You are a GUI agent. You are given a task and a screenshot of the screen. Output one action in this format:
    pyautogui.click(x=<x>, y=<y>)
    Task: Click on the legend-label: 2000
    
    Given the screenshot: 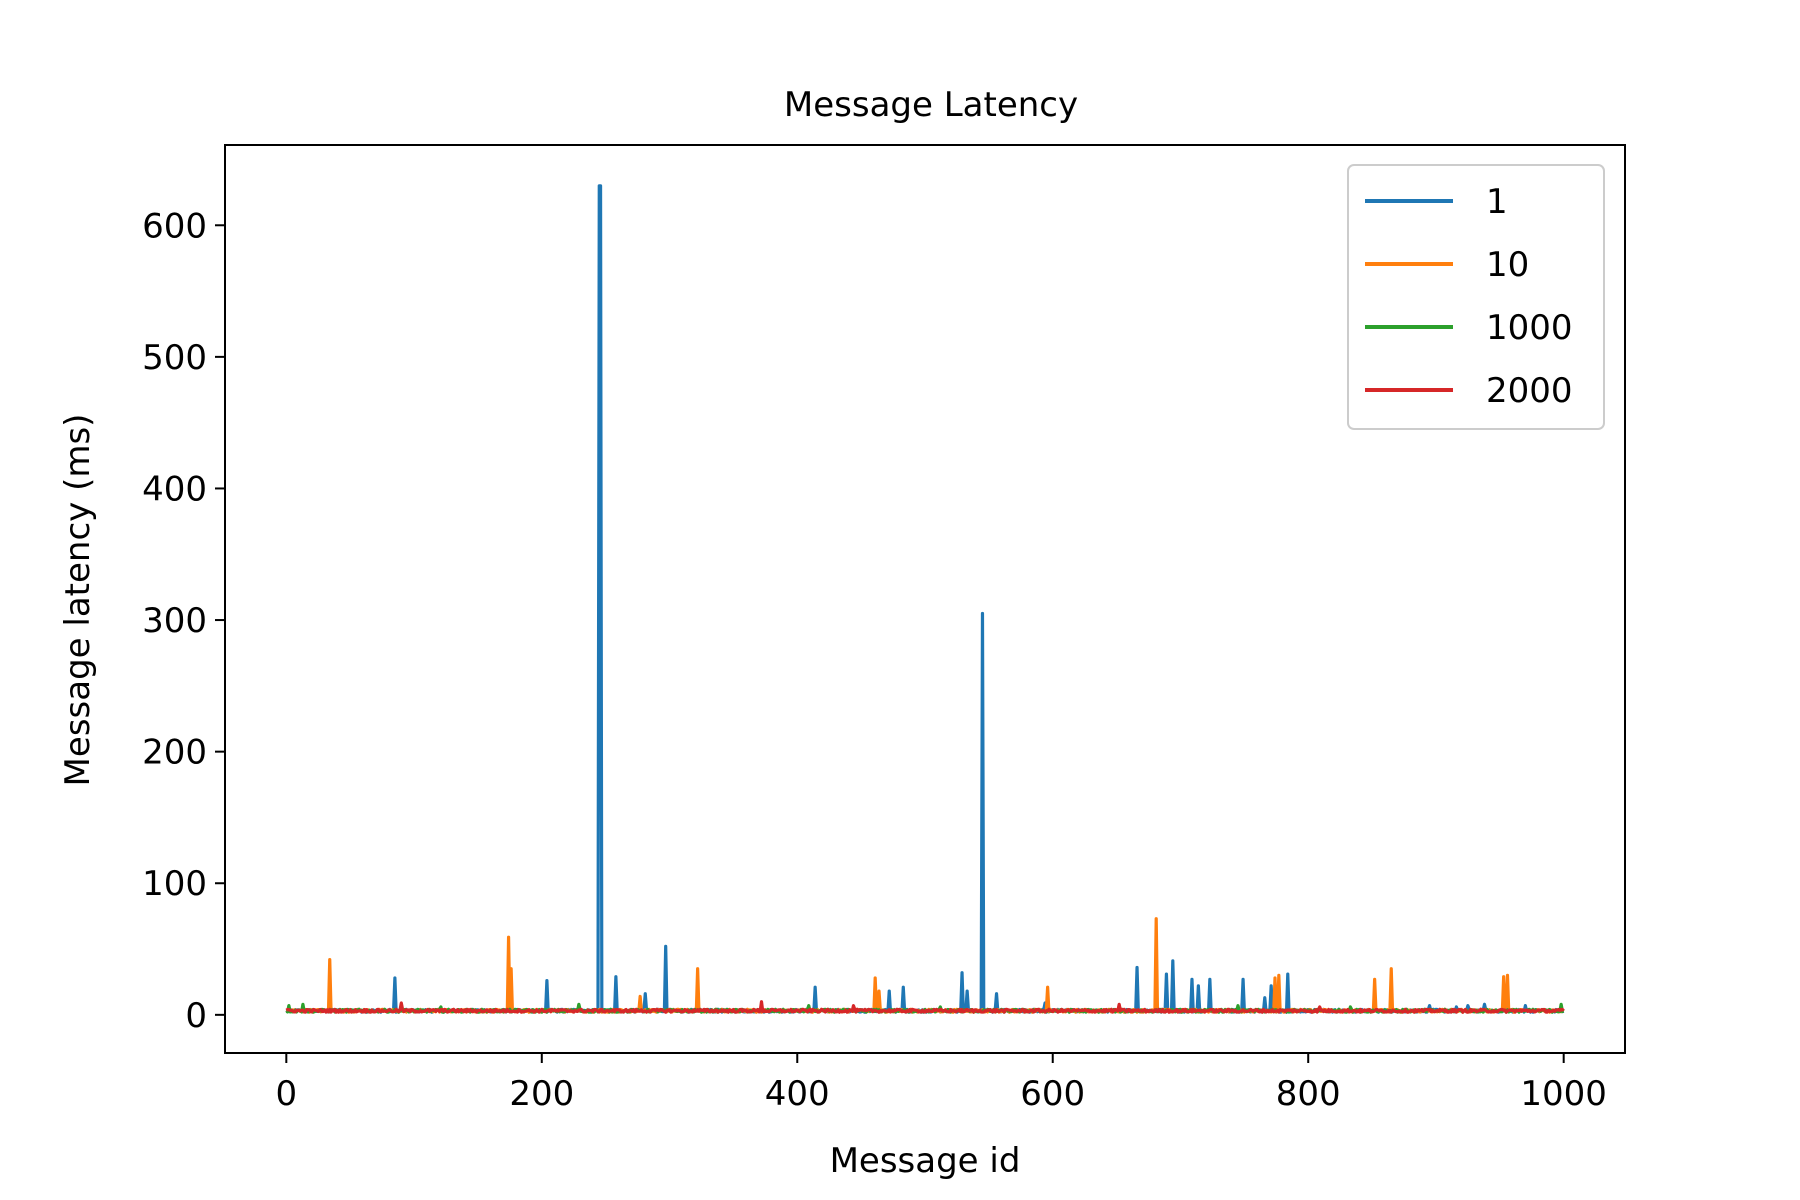 What is the action you would take?
    pyautogui.click(x=1529, y=391)
    